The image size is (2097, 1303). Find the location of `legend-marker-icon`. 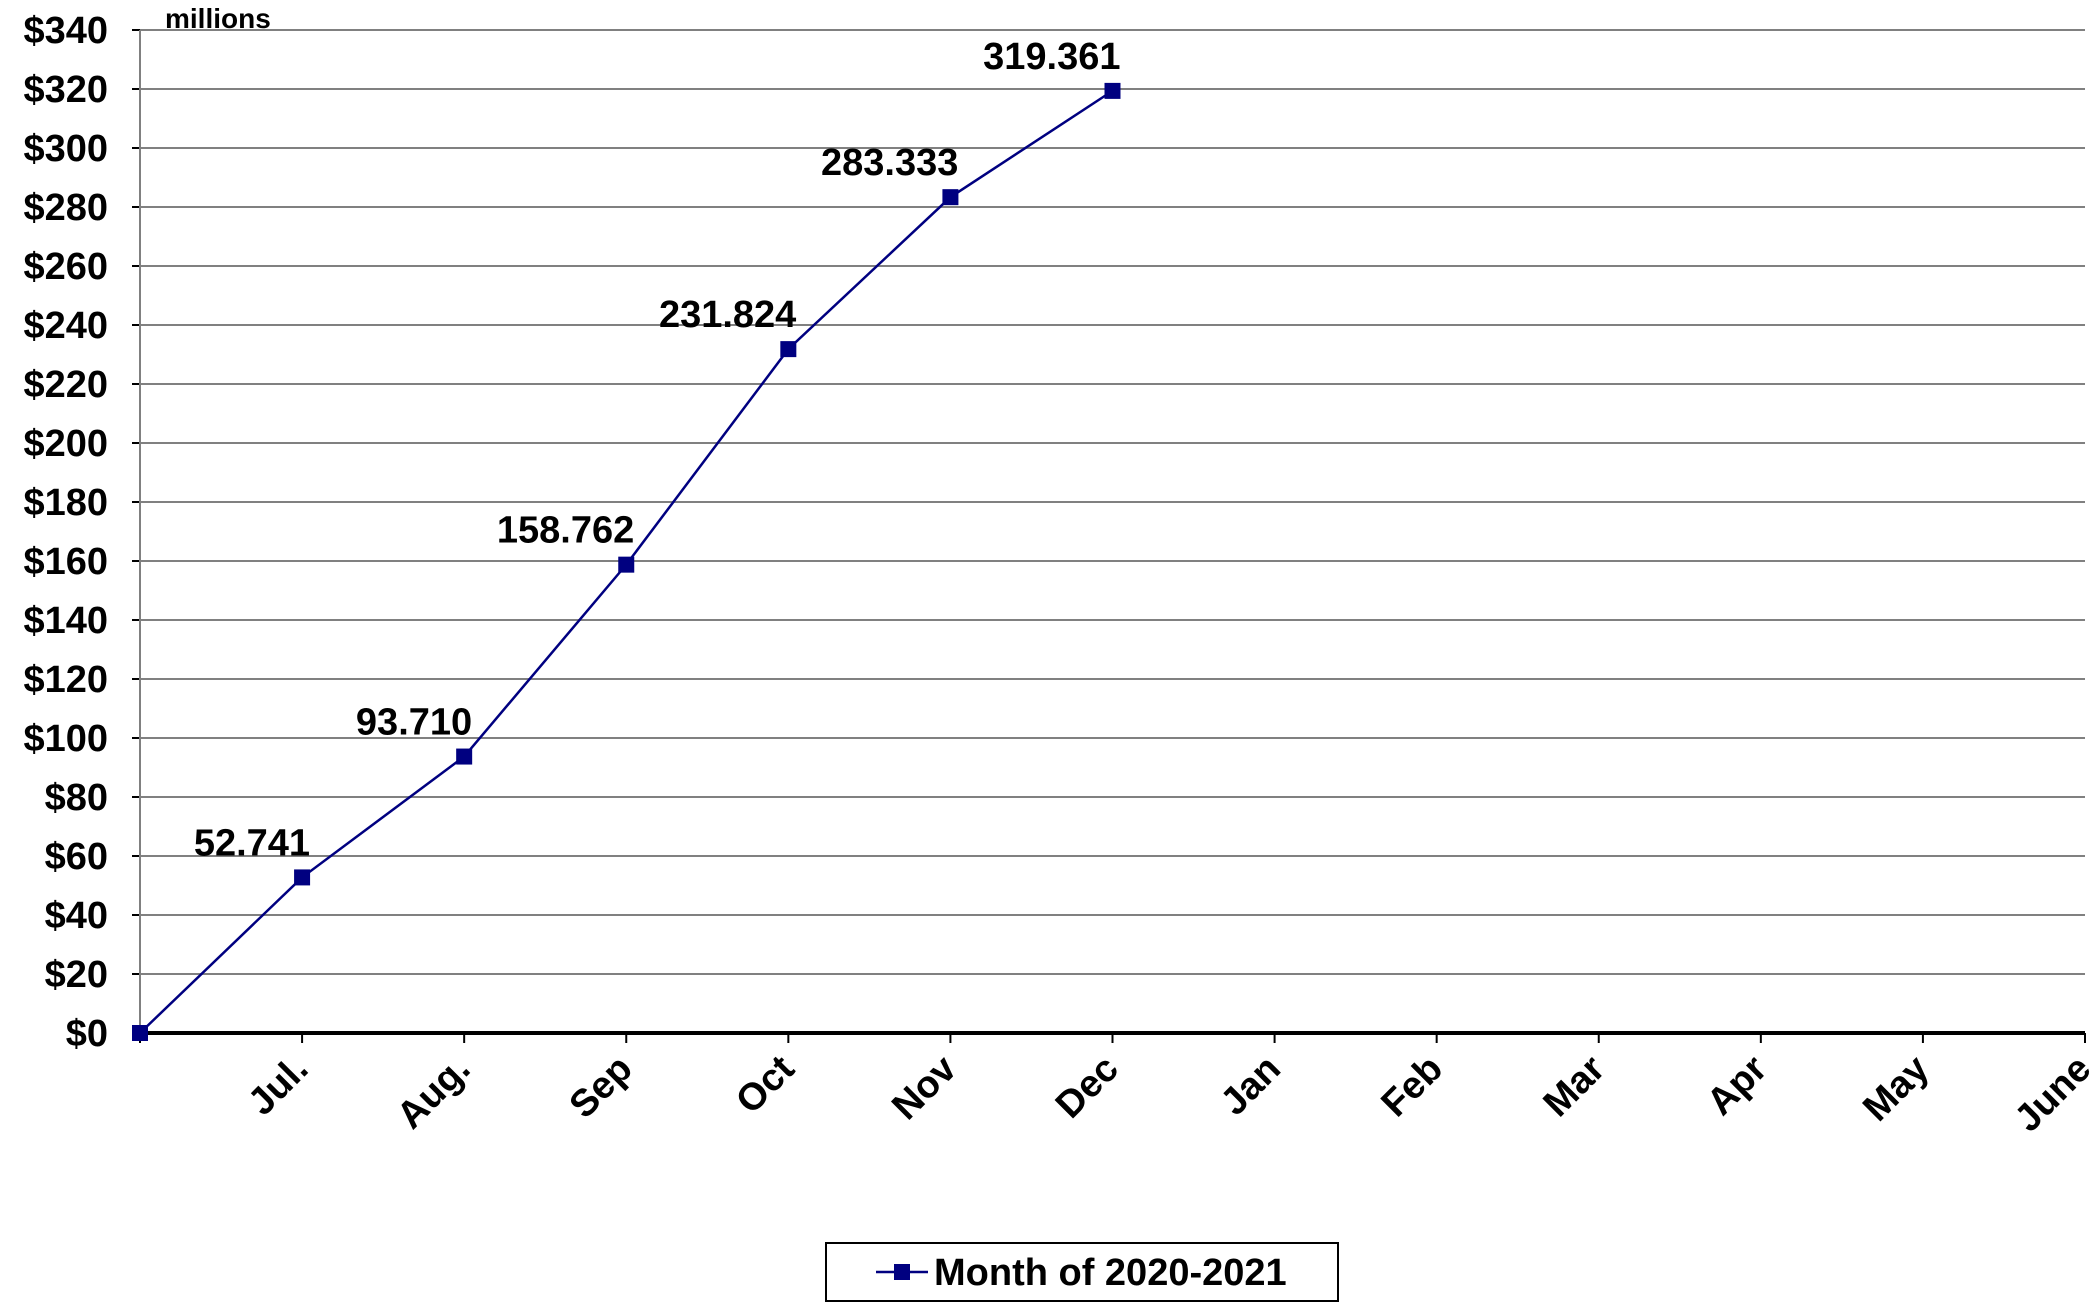

legend-marker-icon is located at coordinates (902, 1272).